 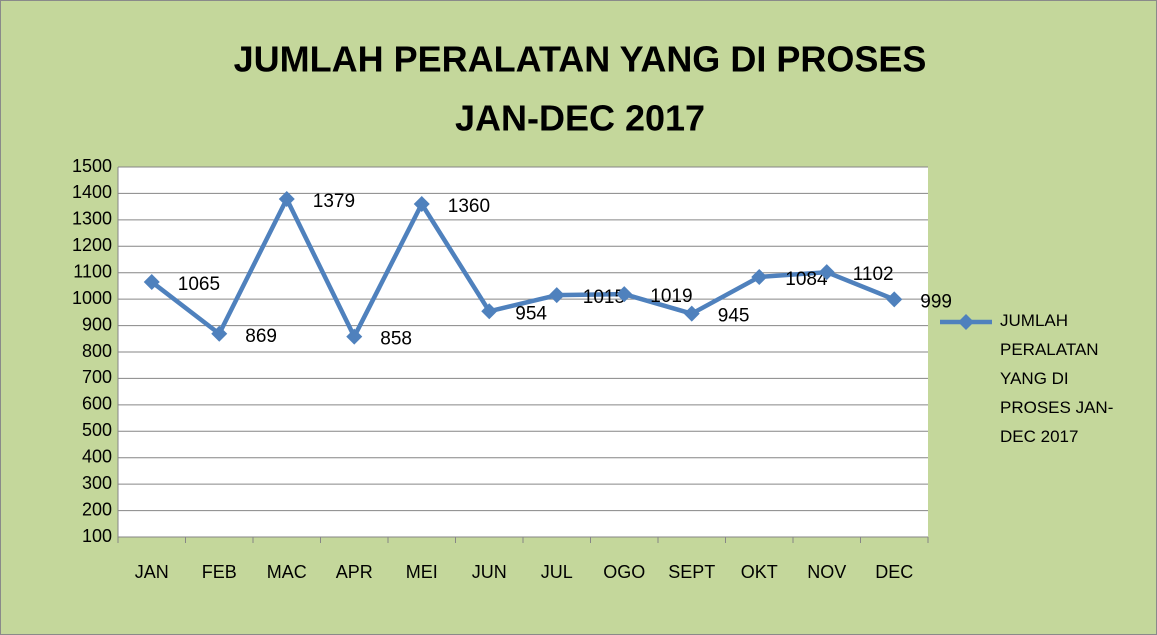 What do you see at coordinates (199, 284) in the screenshot?
I see `data-label: 1065` at bounding box center [199, 284].